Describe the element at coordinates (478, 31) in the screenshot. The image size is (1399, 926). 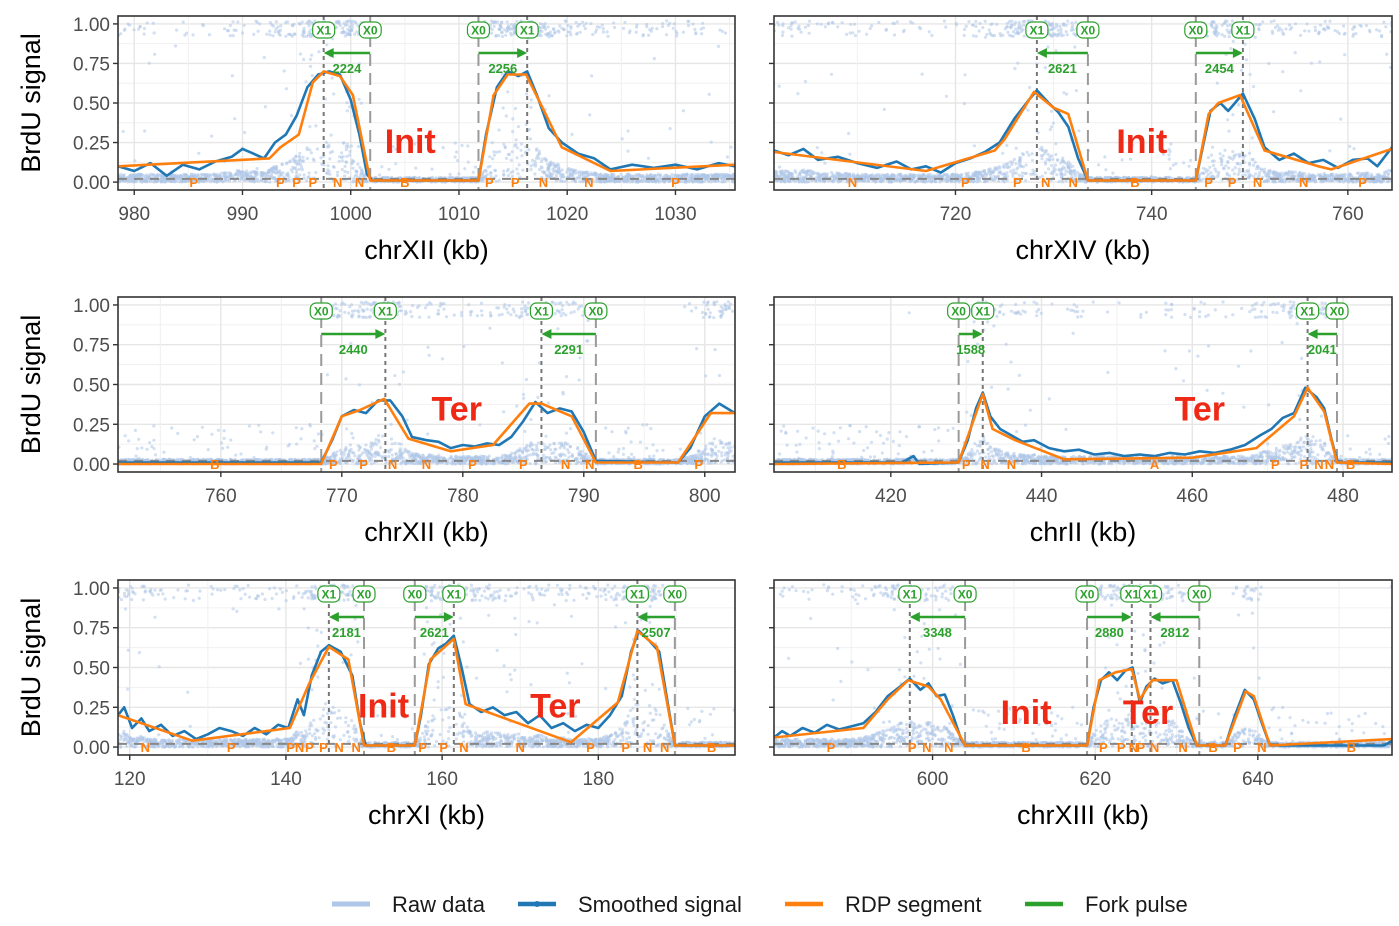
I see `fork-tag-x0: X0` at that location.